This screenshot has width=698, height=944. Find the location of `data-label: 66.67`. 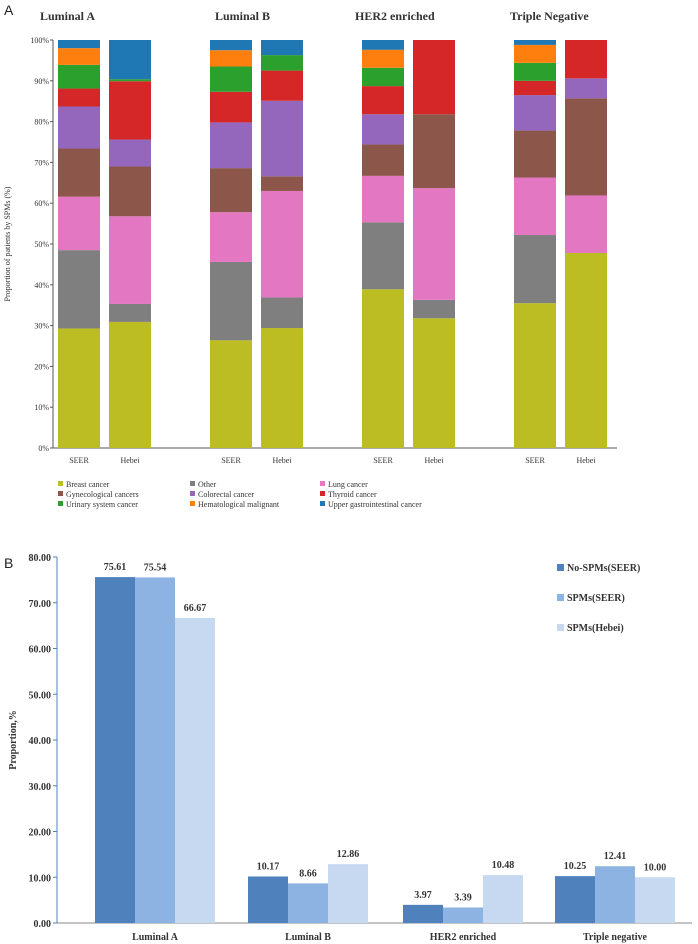

data-label: 66.67 is located at coordinates (195, 608).